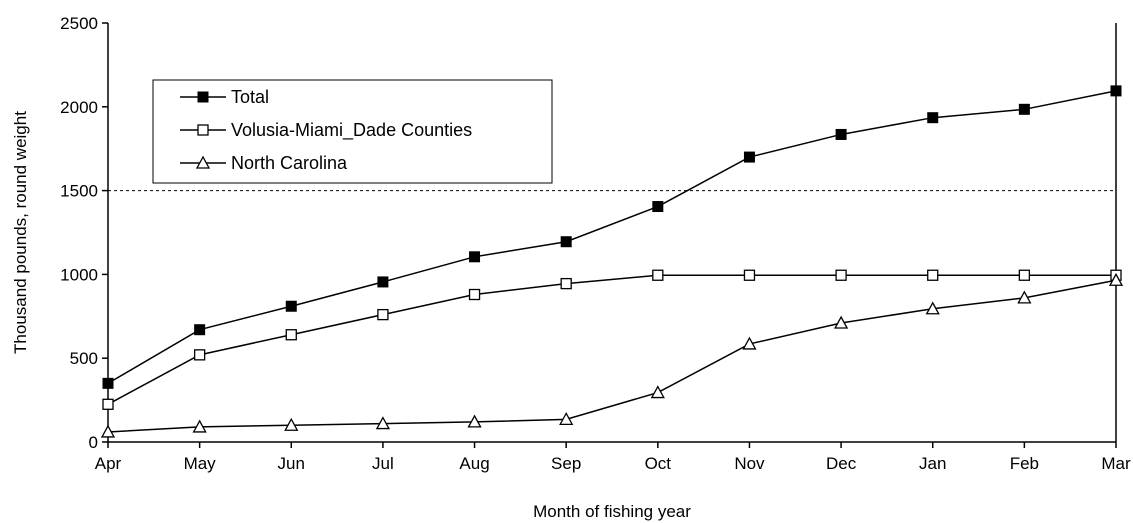  What do you see at coordinates (79, 107) in the screenshot?
I see `y-tick-label: 2000` at bounding box center [79, 107].